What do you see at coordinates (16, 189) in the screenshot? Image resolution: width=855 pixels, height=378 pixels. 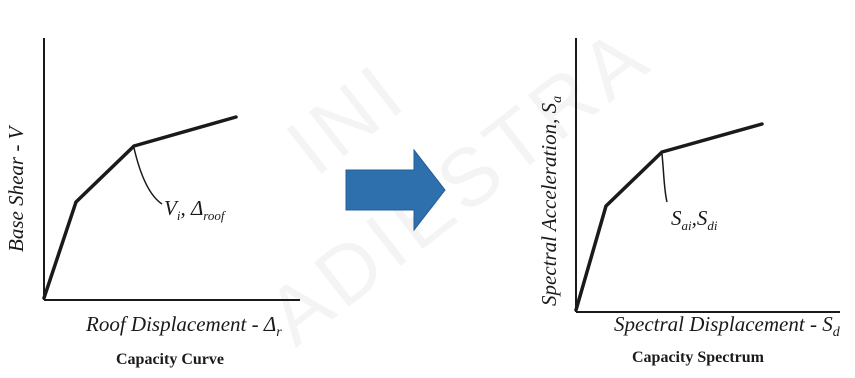 I see `left-y-axis-label: Base Shear - V` at bounding box center [16, 189].